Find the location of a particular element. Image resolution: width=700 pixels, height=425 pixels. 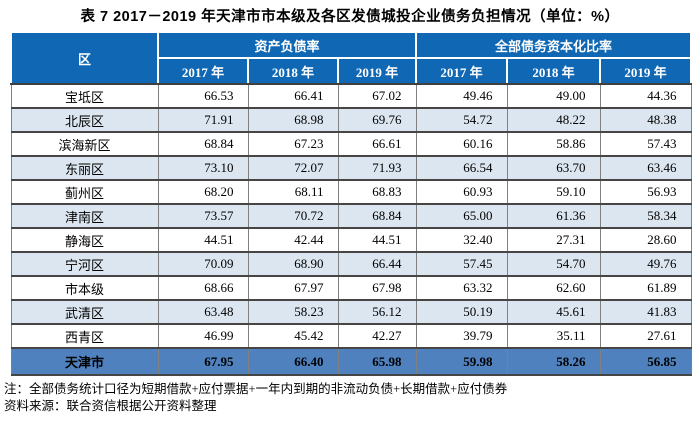

value-cell: 68.90 is located at coordinates (293, 264).